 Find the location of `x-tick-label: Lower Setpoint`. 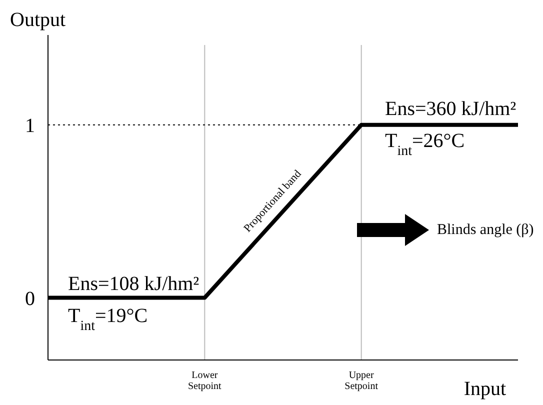

x-tick-label: Lower Setpoint is located at coordinates (205, 381).